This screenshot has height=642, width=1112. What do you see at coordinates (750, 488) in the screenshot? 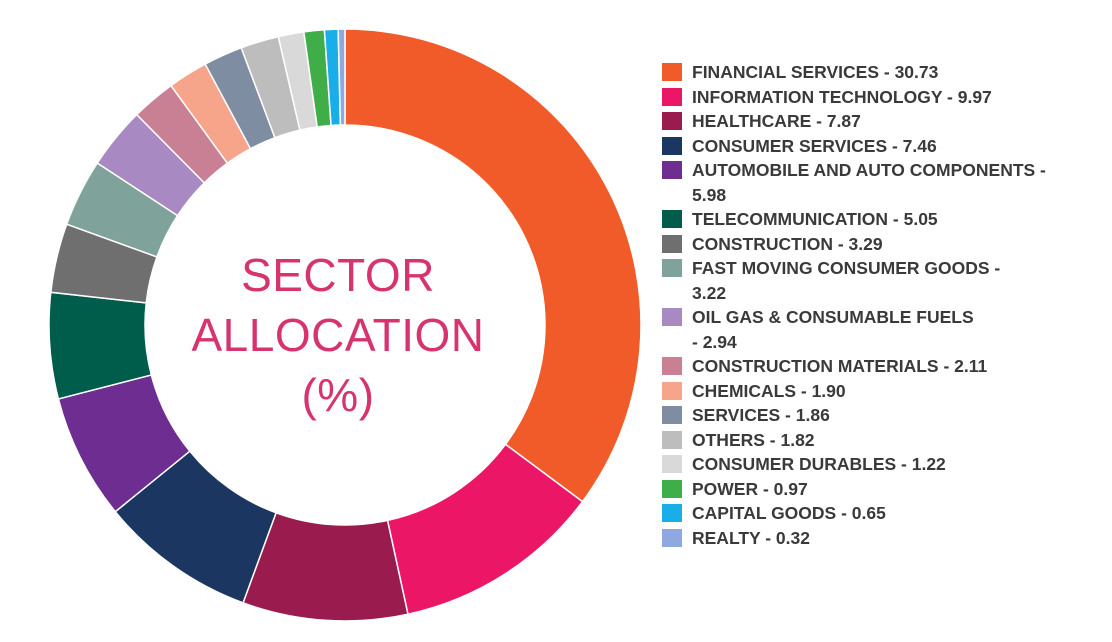
I see `legend-label: POWER - 0.97` at bounding box center [750, 488].